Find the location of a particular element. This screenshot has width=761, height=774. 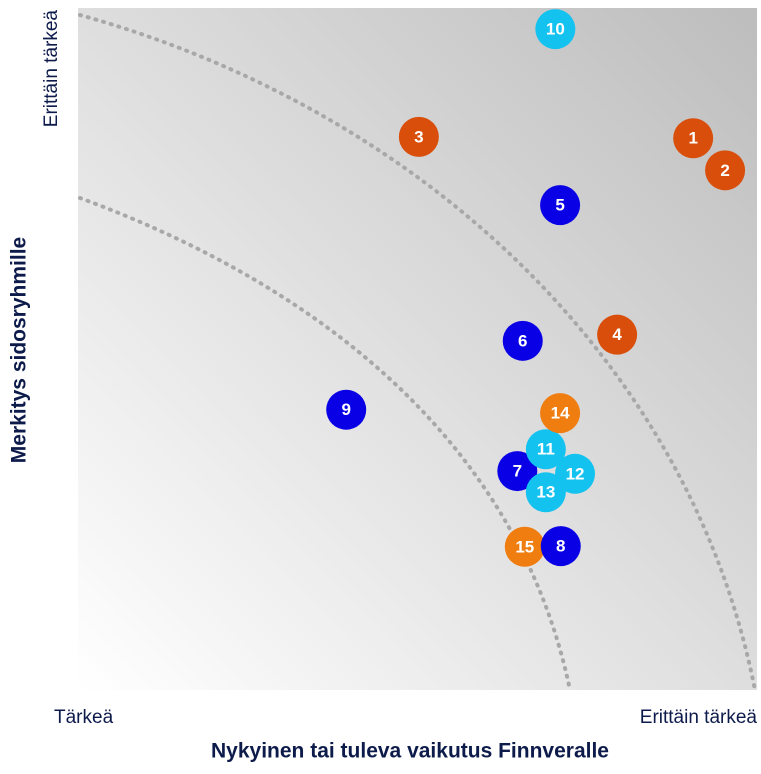

point-label: 7 is located at coordinates (517, 471).